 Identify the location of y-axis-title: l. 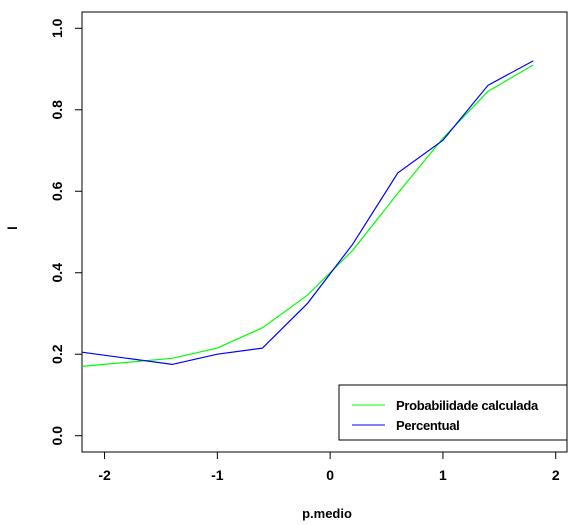
(12, 228).